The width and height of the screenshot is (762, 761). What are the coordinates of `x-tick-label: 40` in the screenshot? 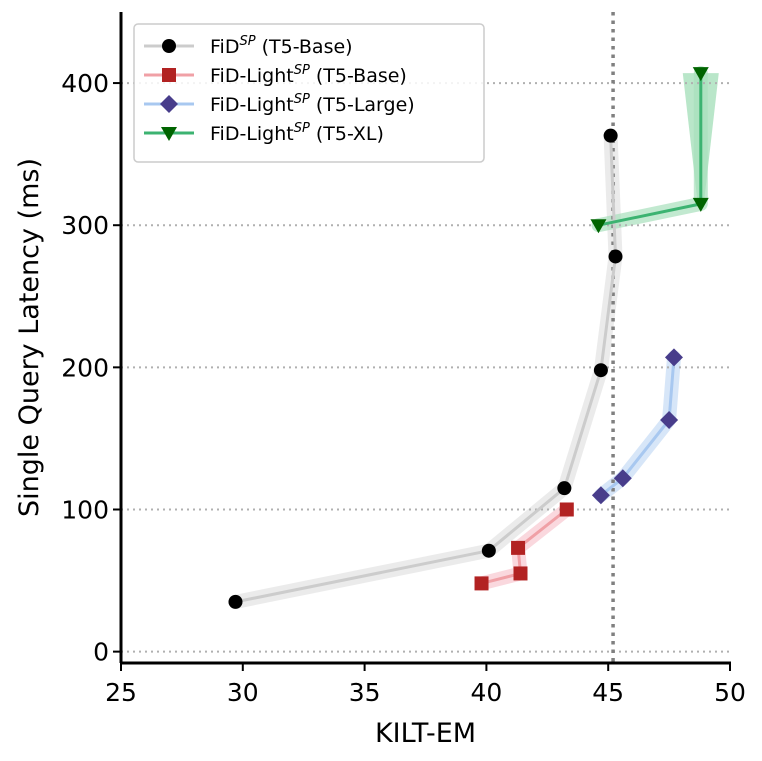 It's located at (486, 692).